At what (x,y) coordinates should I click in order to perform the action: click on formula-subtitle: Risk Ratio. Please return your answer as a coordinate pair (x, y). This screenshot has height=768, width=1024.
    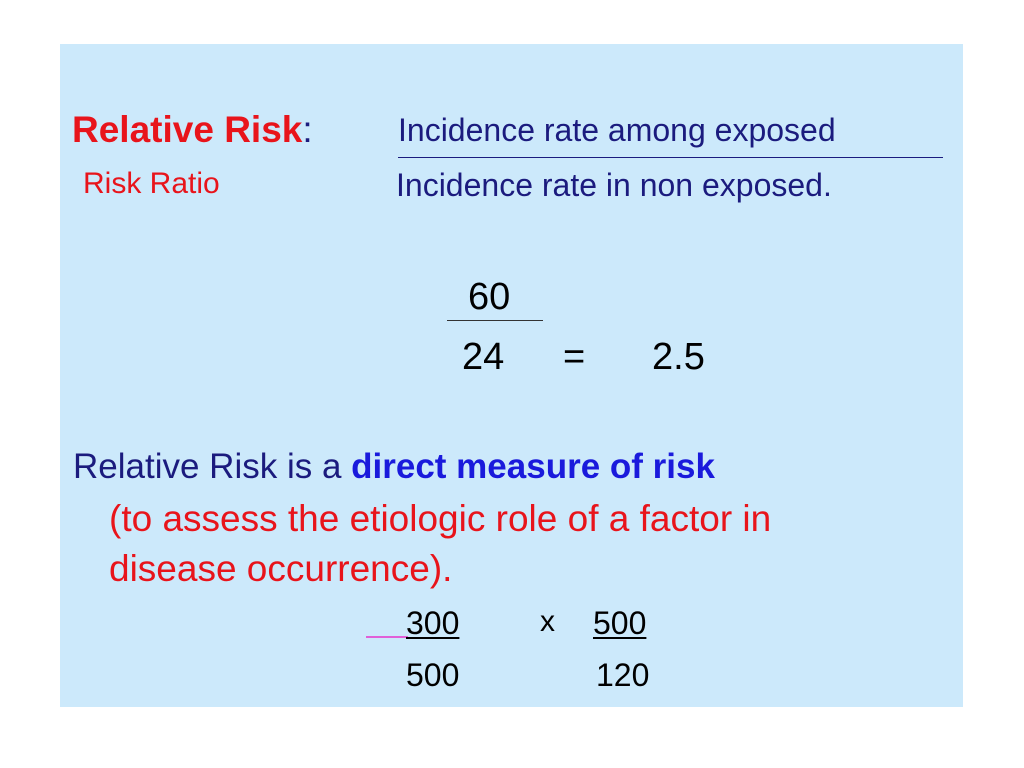
    Looking at the image, I should click on (151, 183).